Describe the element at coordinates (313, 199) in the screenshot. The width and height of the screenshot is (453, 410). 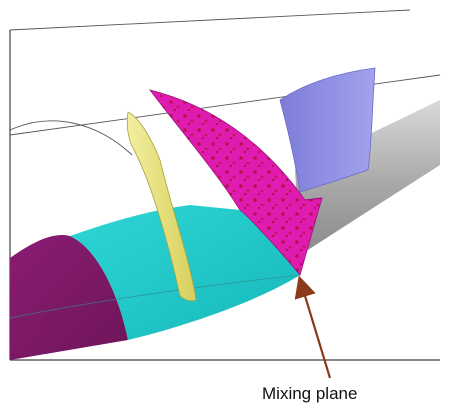
I see `mixing-plane-top-edge` at that location.